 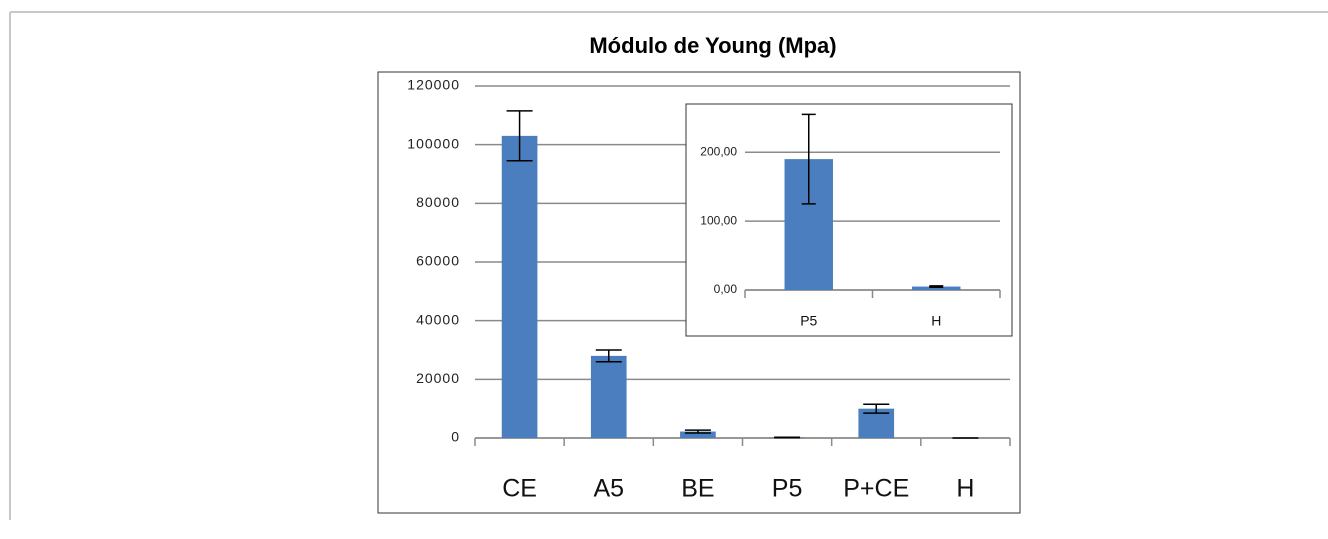 What do you see at coordinates (936, 286) in the screenshot?
I see `error-bar` at bounding box center [936, 286].